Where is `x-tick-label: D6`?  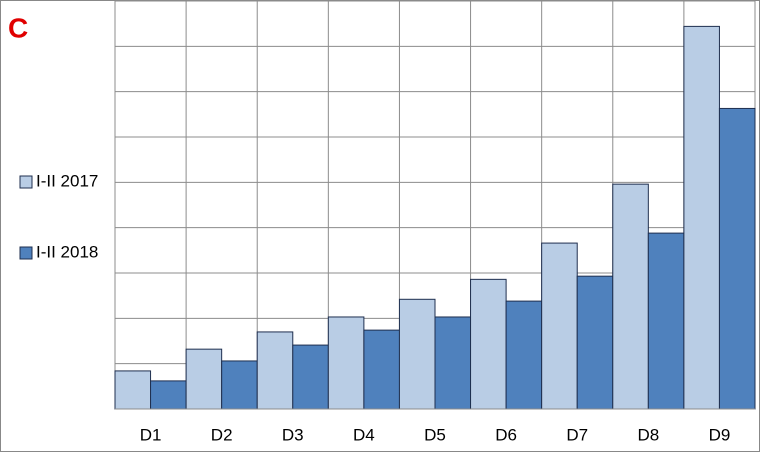 x-tick-label: D6 is located at coordinates (506, 434).